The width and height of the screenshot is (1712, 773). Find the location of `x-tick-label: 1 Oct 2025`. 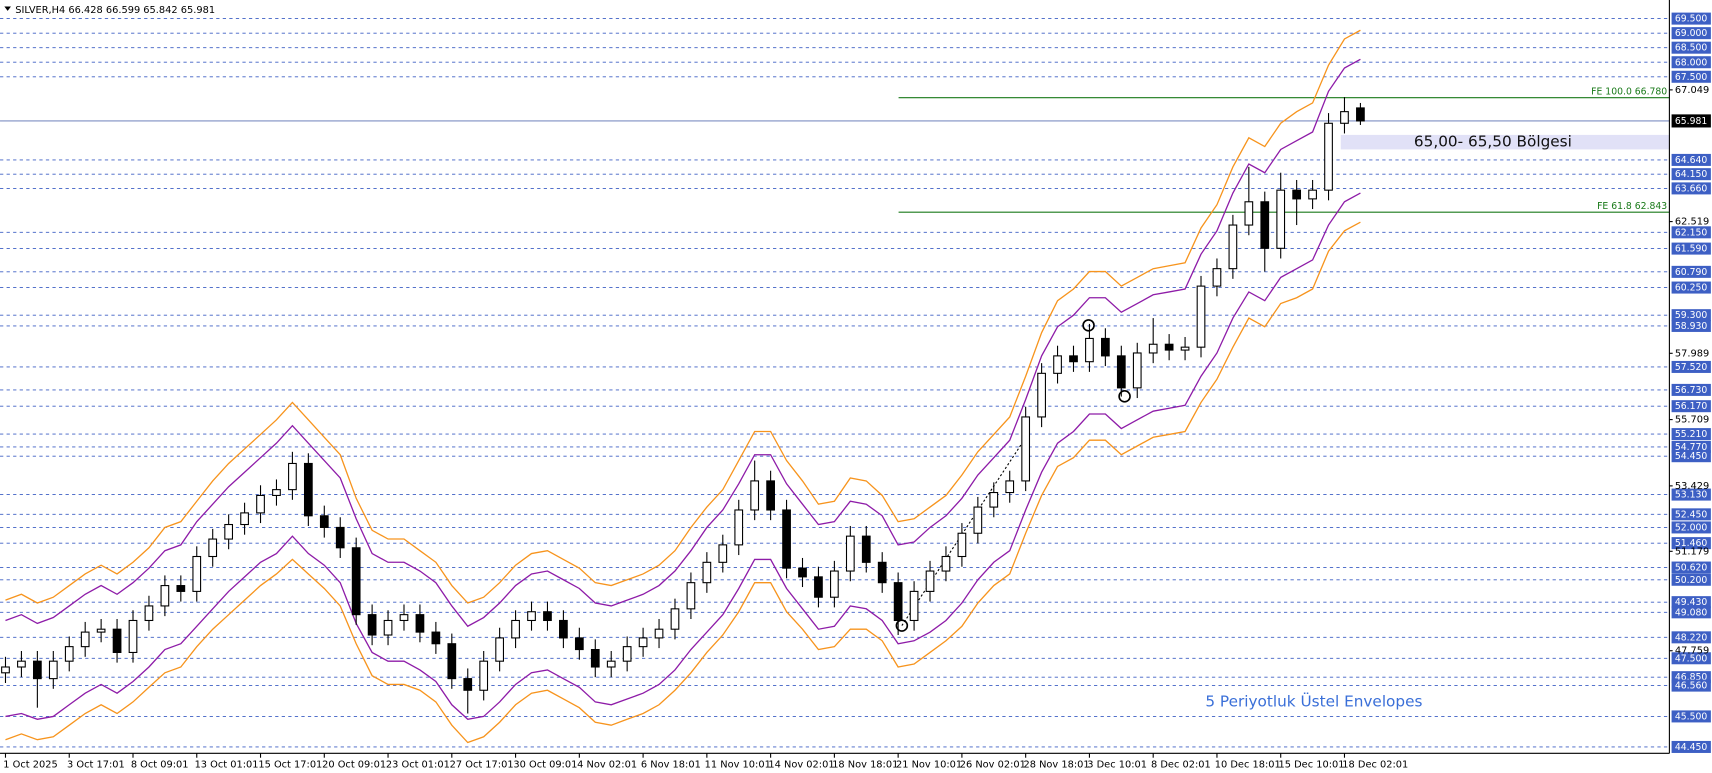

x-tick-label: 1 Oct 2025 is located at coordinates (30, 764).